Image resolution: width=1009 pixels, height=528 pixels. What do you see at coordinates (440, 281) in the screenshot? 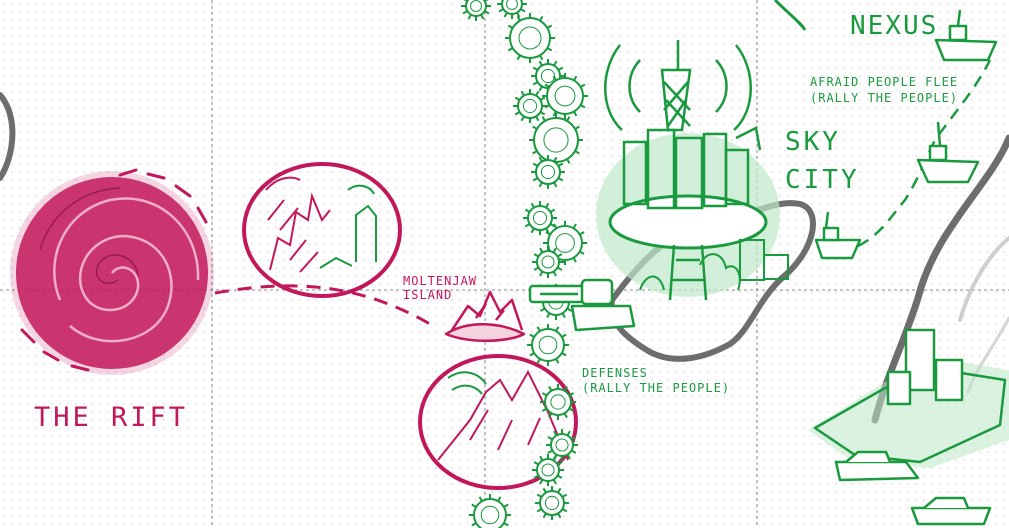
I see `moltenjaw-label-line1: MOLTENJAW` at bounding box center [440, 281].